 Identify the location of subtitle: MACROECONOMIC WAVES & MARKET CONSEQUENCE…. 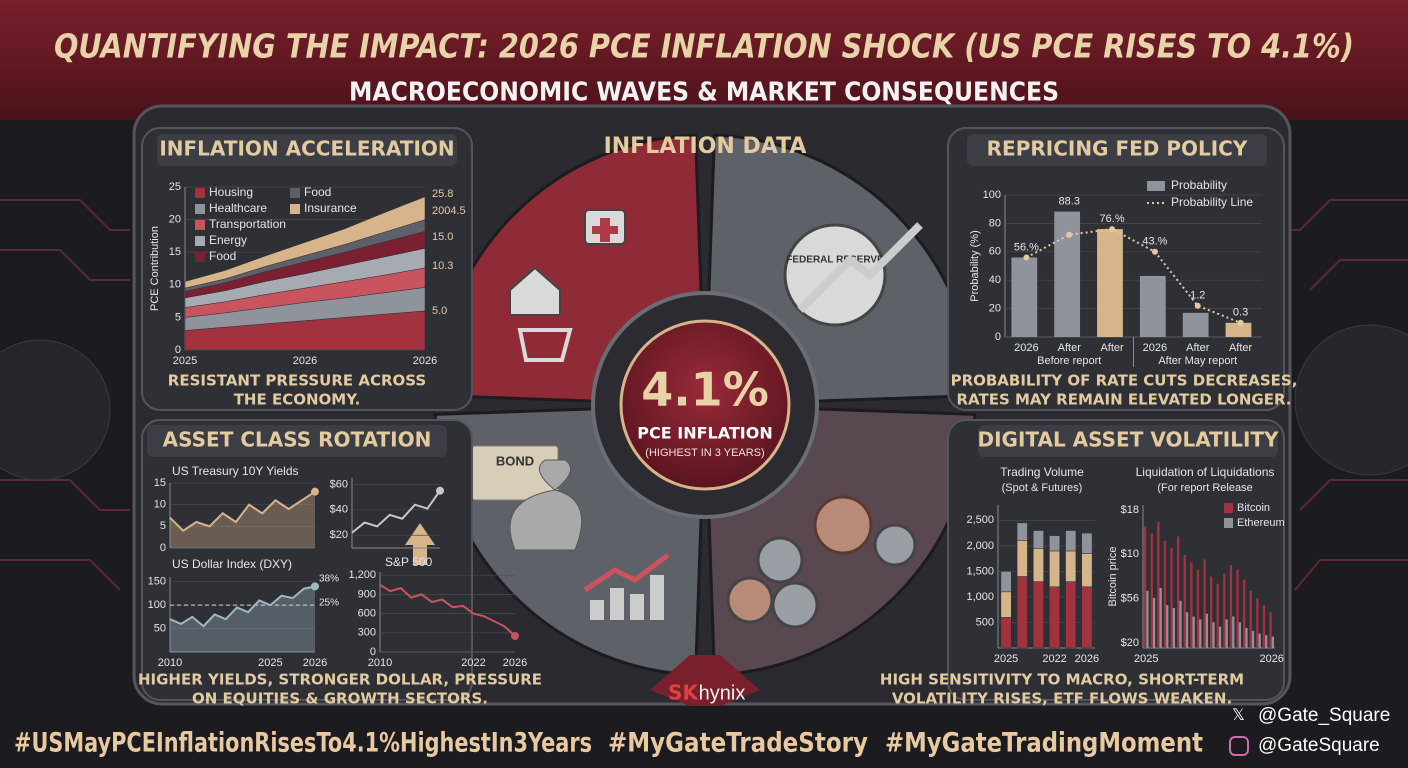
(704, 93).